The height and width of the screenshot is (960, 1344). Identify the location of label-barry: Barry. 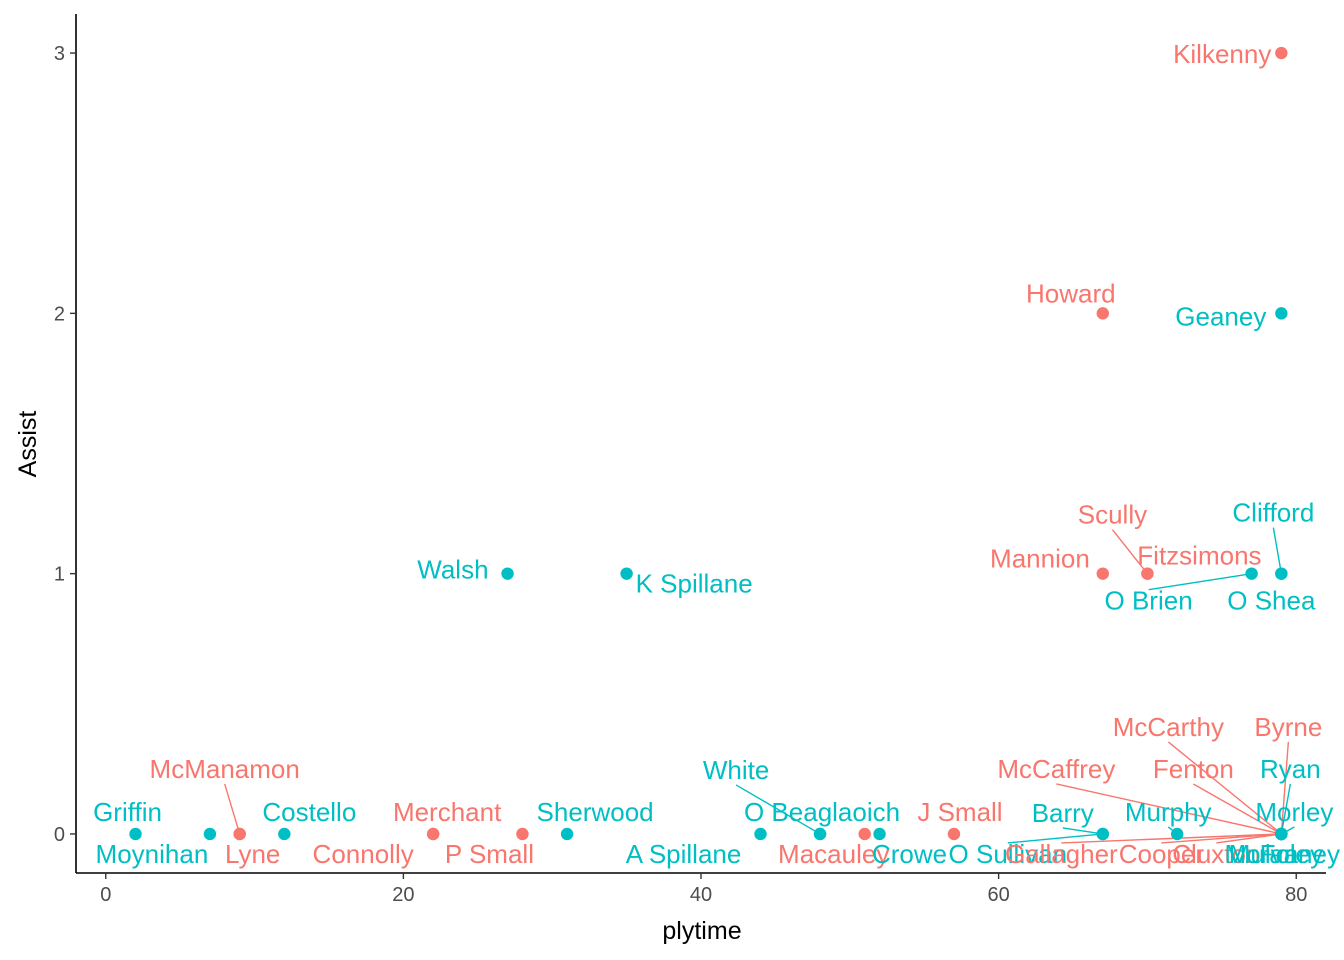
(1063, 813).